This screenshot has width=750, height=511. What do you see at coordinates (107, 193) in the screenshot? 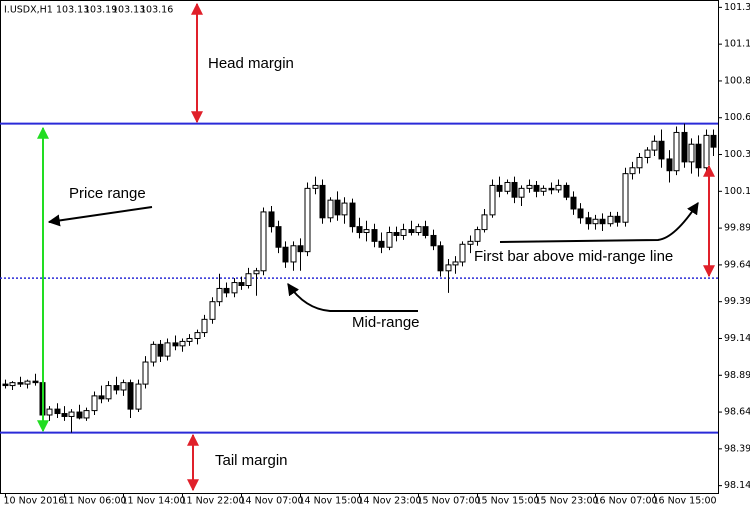
I see `annotation: Price range` at bounding box center [107, 193].